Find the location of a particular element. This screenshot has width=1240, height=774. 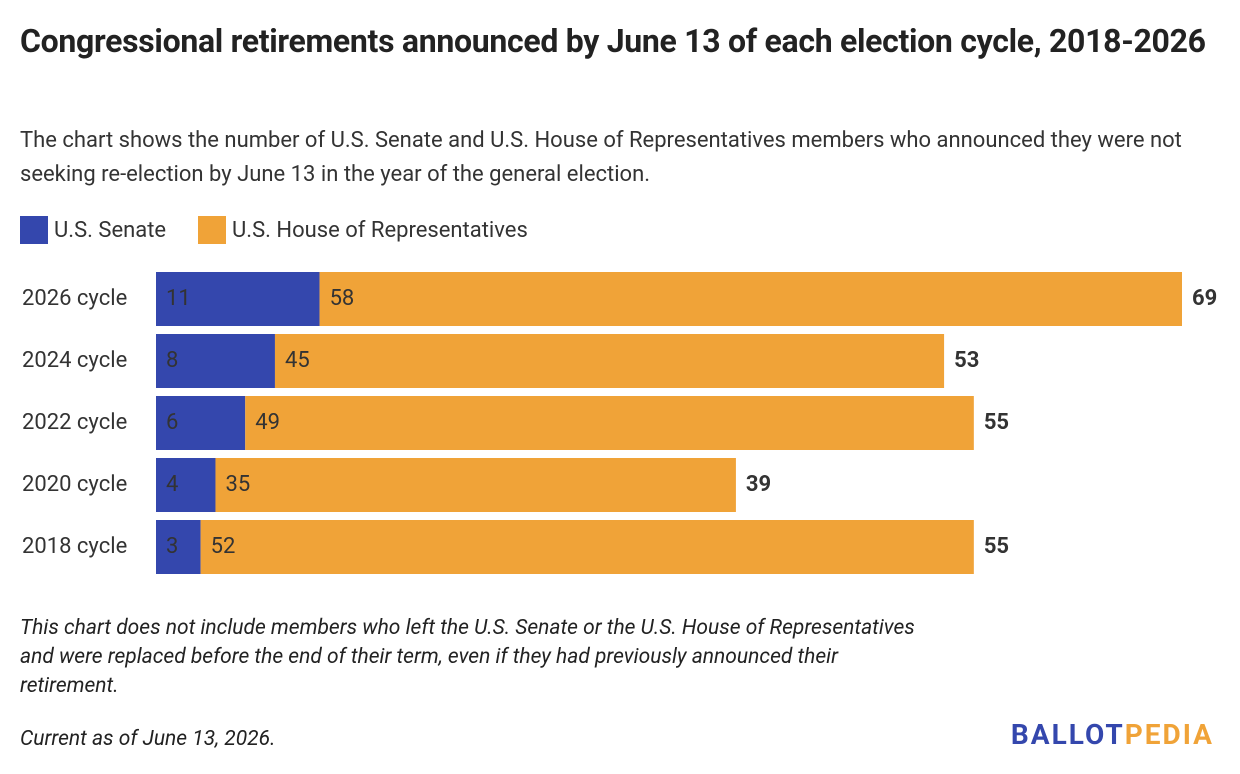

logo: BALLOTPEDIA is located at coordinates (1112, 734).